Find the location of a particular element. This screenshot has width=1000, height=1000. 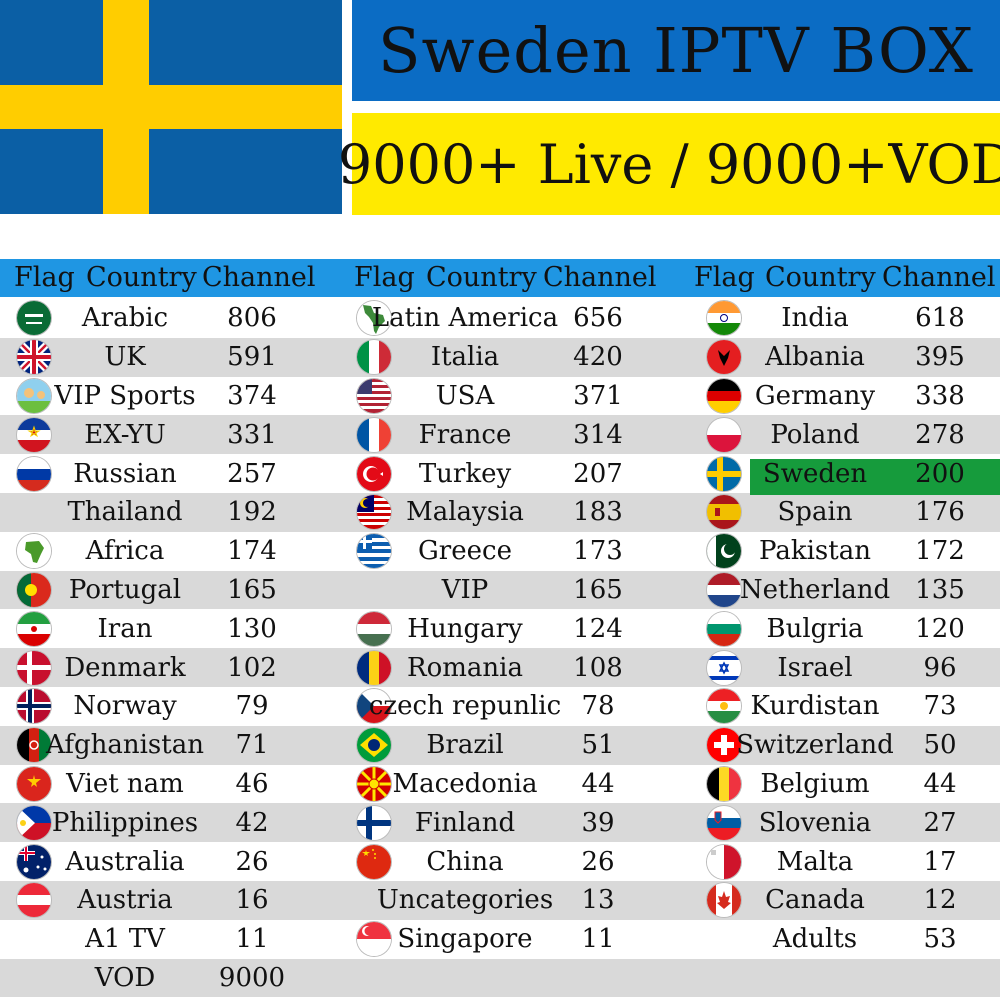

country-label: Slovenia is located at coordinates (815, 822).